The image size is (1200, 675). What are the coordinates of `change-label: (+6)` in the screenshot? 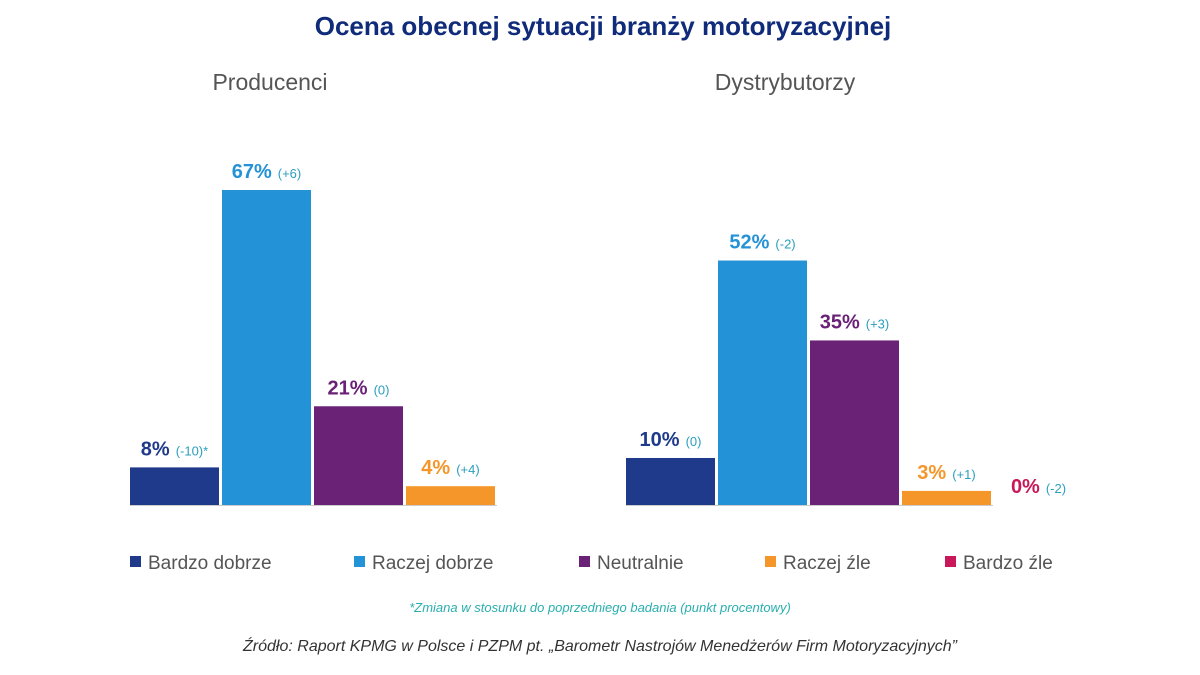 It's located at (289, 173).